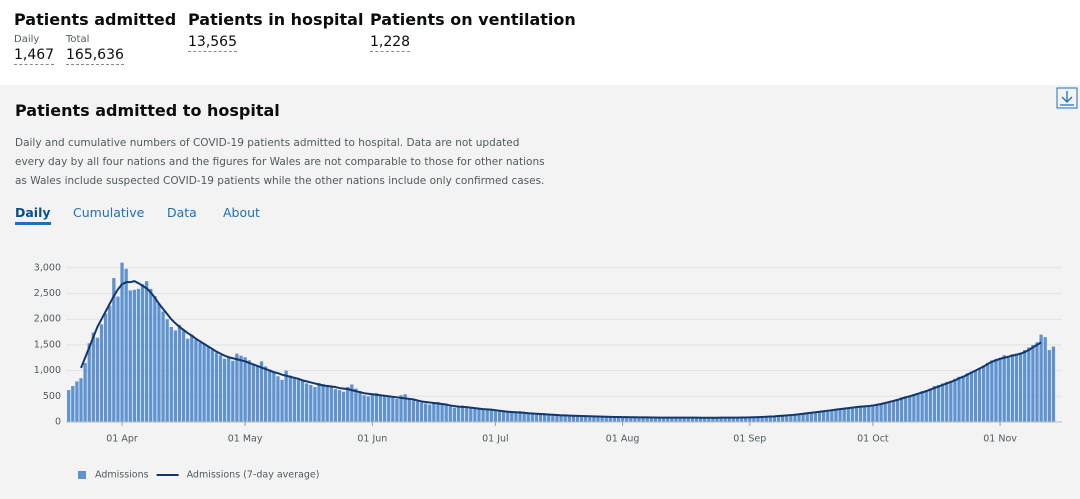 The height and width of the screenshot is (499, 1080). What do you see at coordinates (623, 439) in the screenshot?
I see `x-tick-label: 01 Aug` at bounding box center [623, 439].